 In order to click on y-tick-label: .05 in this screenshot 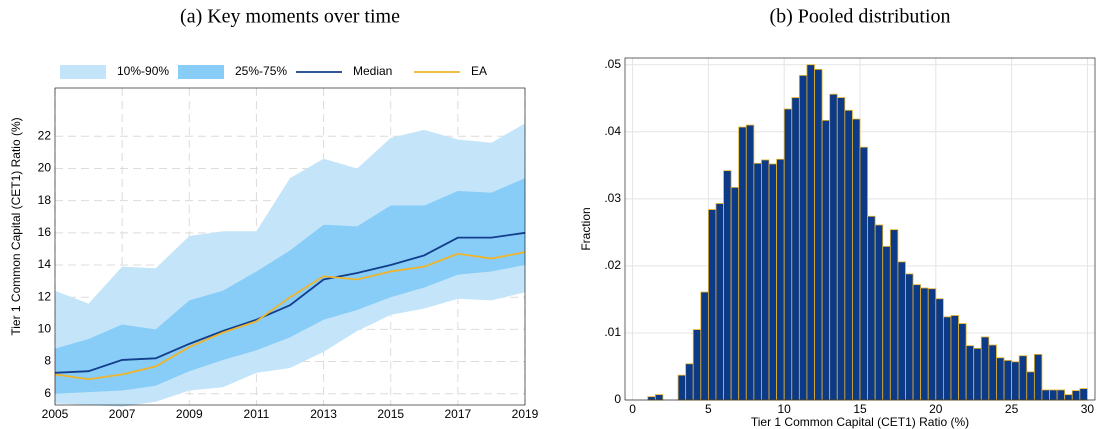, I will do `click(612, 64)`.